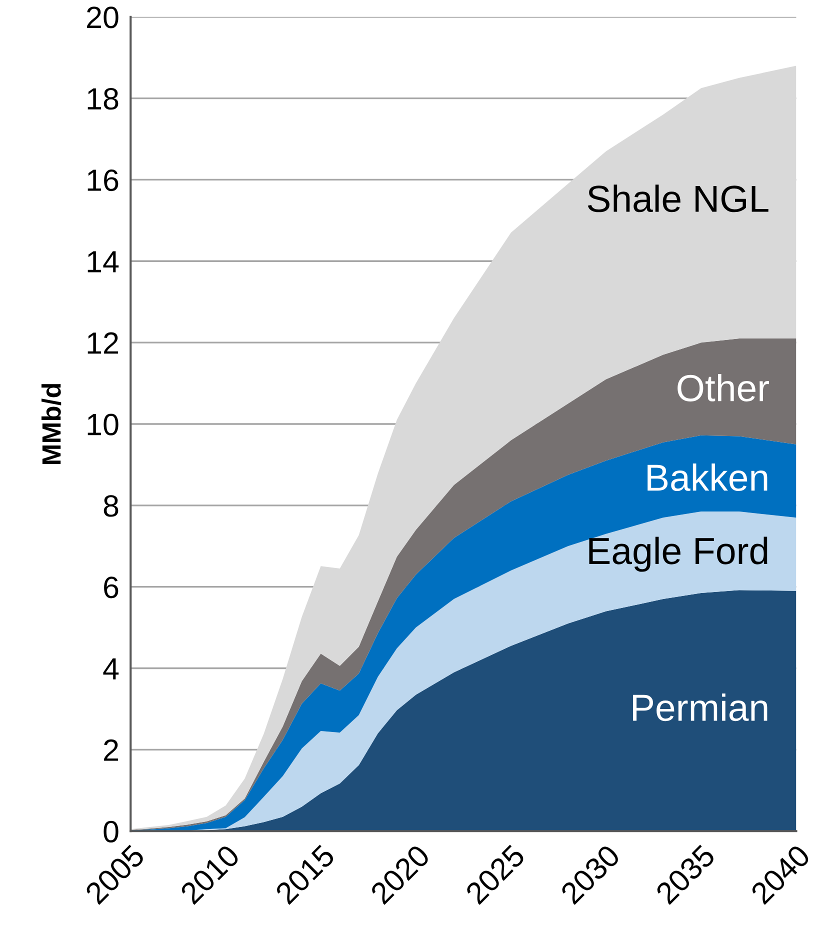 Image resolution: width=832 pixels, height=937 pixels. I want to click on y-tick-label: 10, so click(103, 425).